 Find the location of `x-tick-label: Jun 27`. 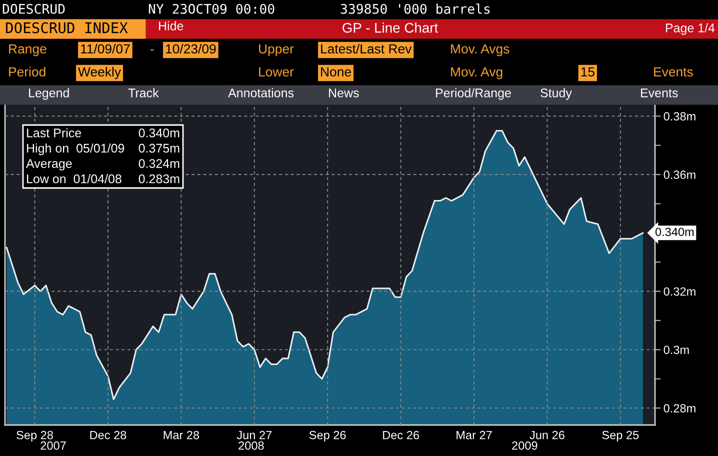

x-tick-label: Jun 27 is located at coordinates (254, 435).